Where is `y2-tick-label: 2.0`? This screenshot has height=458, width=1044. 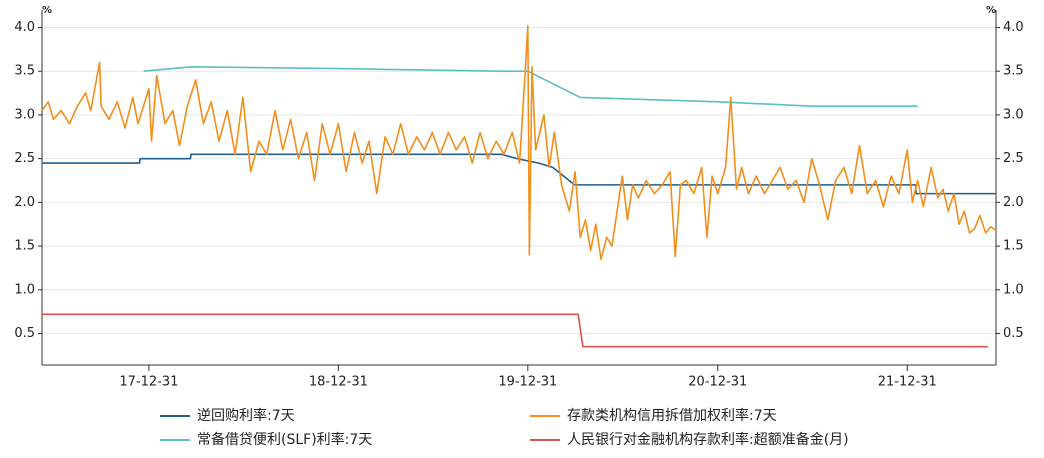
y2-tick-label: 2.0 is located at coordinates (1013, 202).